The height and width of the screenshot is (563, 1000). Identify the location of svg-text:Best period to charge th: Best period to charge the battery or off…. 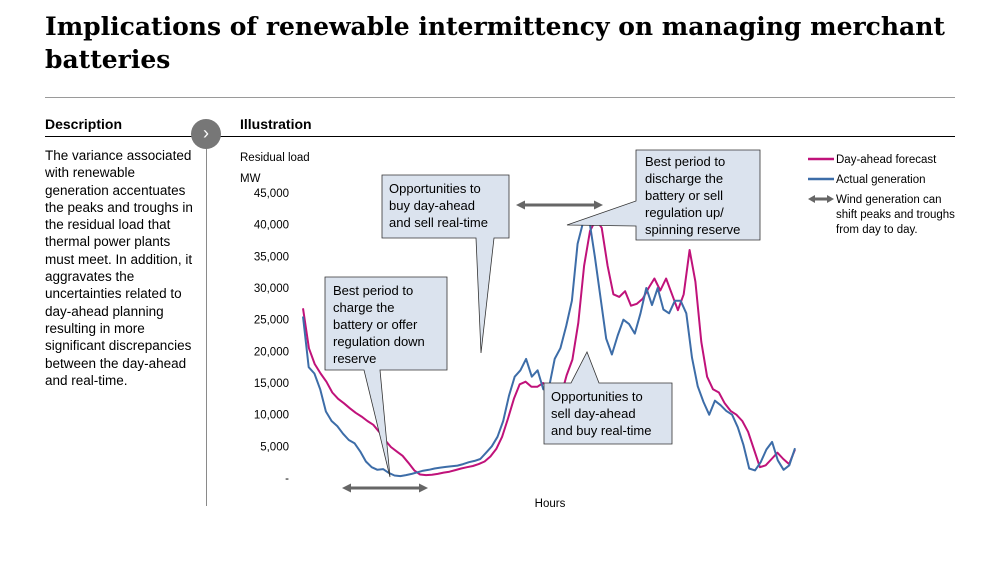
(380, 324).